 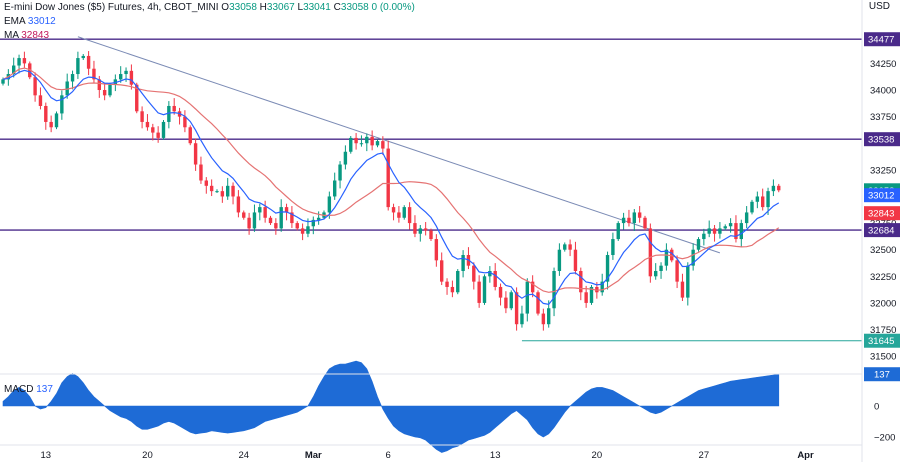 What do you see at coordinates (280, 7) in the screenshot?
I see `high-value: 33067` at bounding box center [280, 7].